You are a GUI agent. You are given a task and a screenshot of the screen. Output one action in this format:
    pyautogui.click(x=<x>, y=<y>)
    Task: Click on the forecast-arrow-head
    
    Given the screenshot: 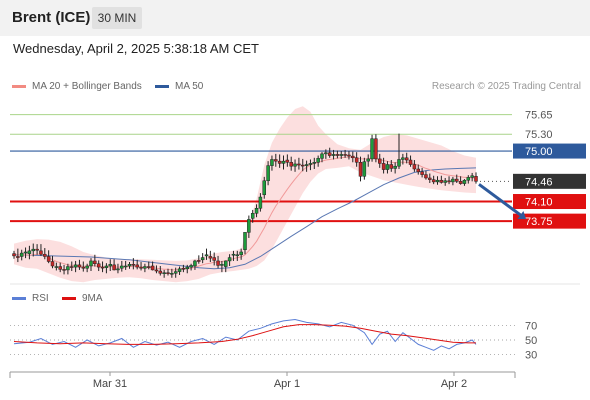 What is the action you would take?
    pyautogui.click(x=522, y=215)
    